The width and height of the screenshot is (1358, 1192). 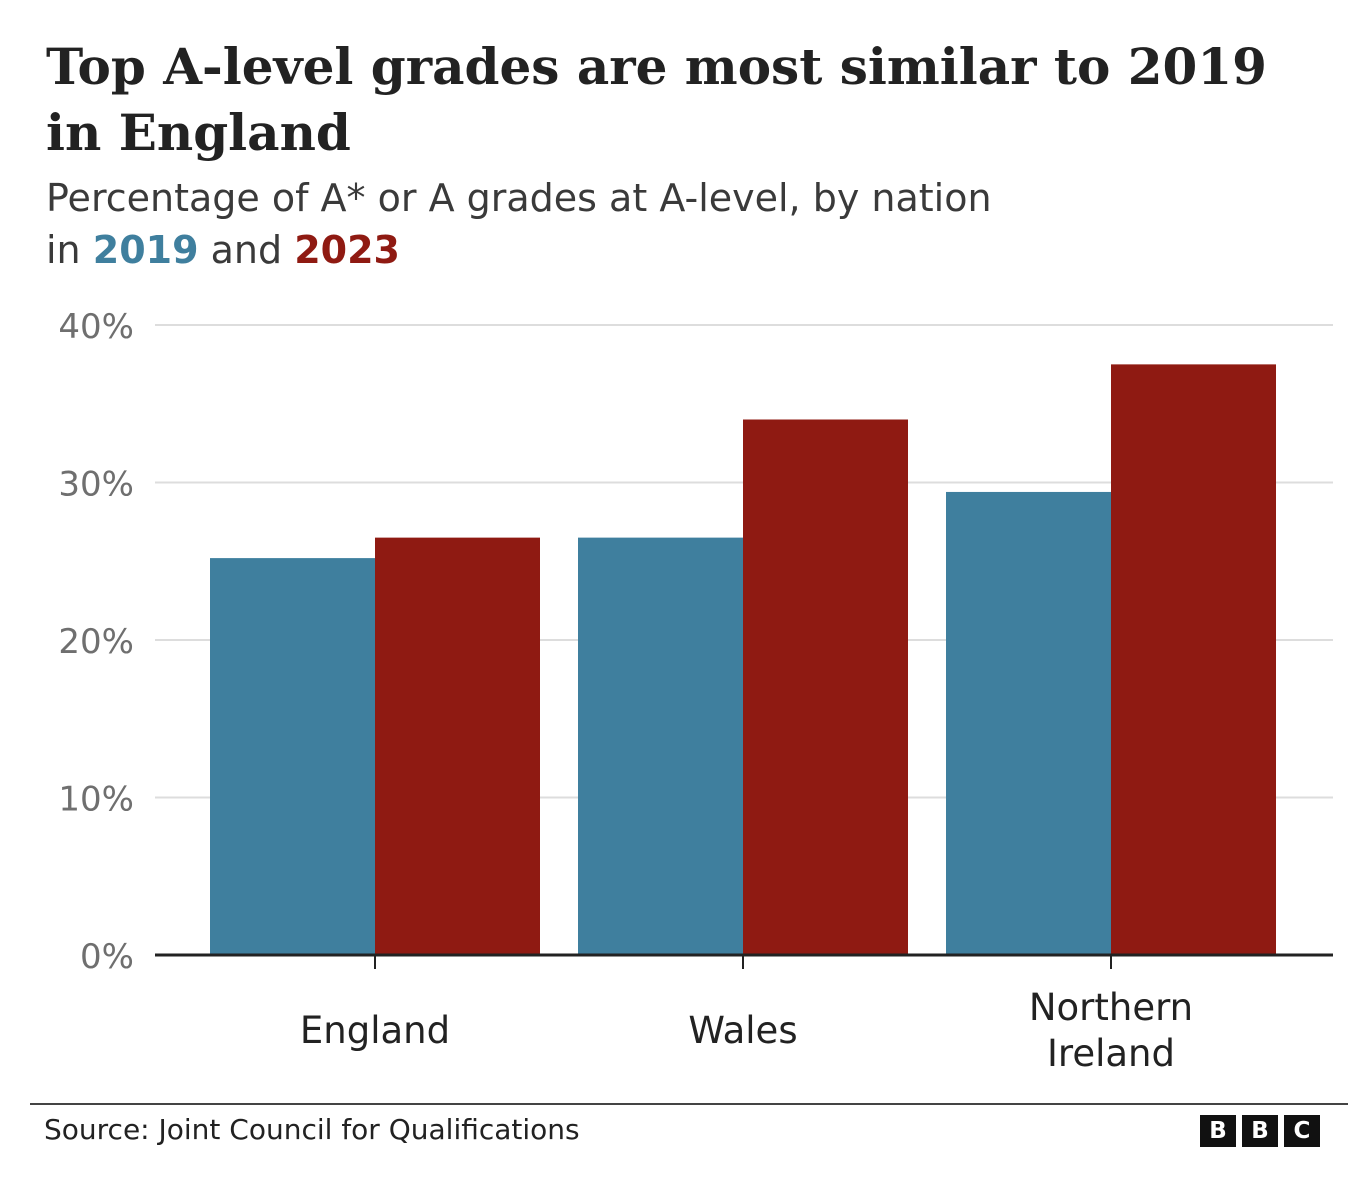 I want to click on legend-2019: 2019, so click(x=145, y=250).